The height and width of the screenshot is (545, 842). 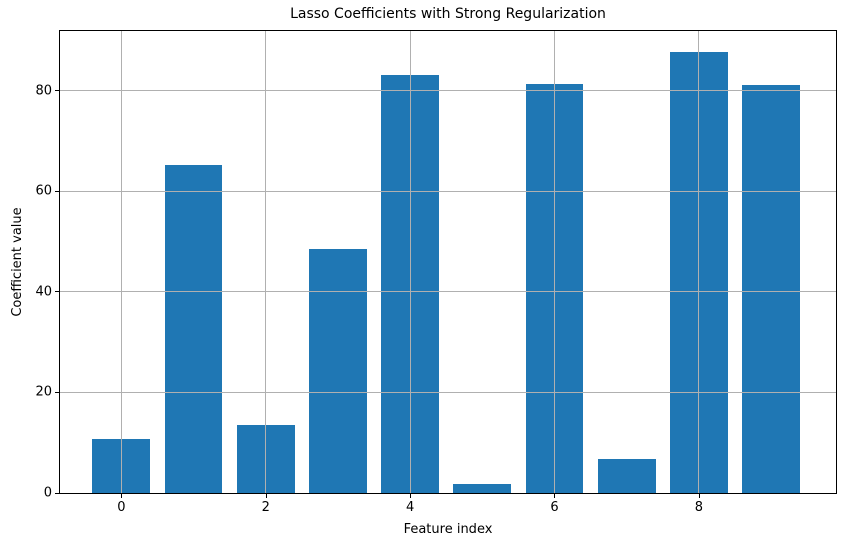 What do you see at coordinates (43, 392) in the screenshot?
I see `y-tick-label: 20` at bounding box center [43, 392].